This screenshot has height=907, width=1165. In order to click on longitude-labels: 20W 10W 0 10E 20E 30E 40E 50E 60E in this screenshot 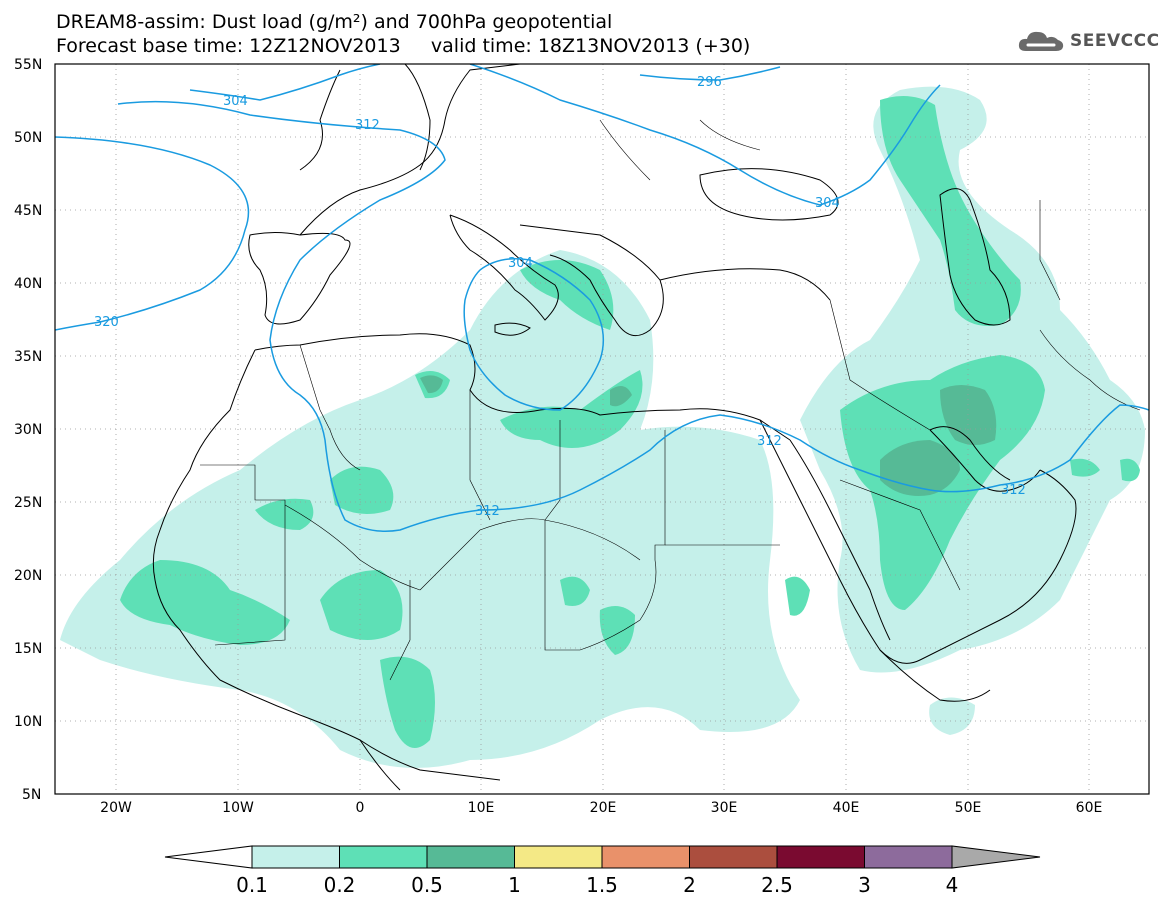, I will do `click(601, 808)`.